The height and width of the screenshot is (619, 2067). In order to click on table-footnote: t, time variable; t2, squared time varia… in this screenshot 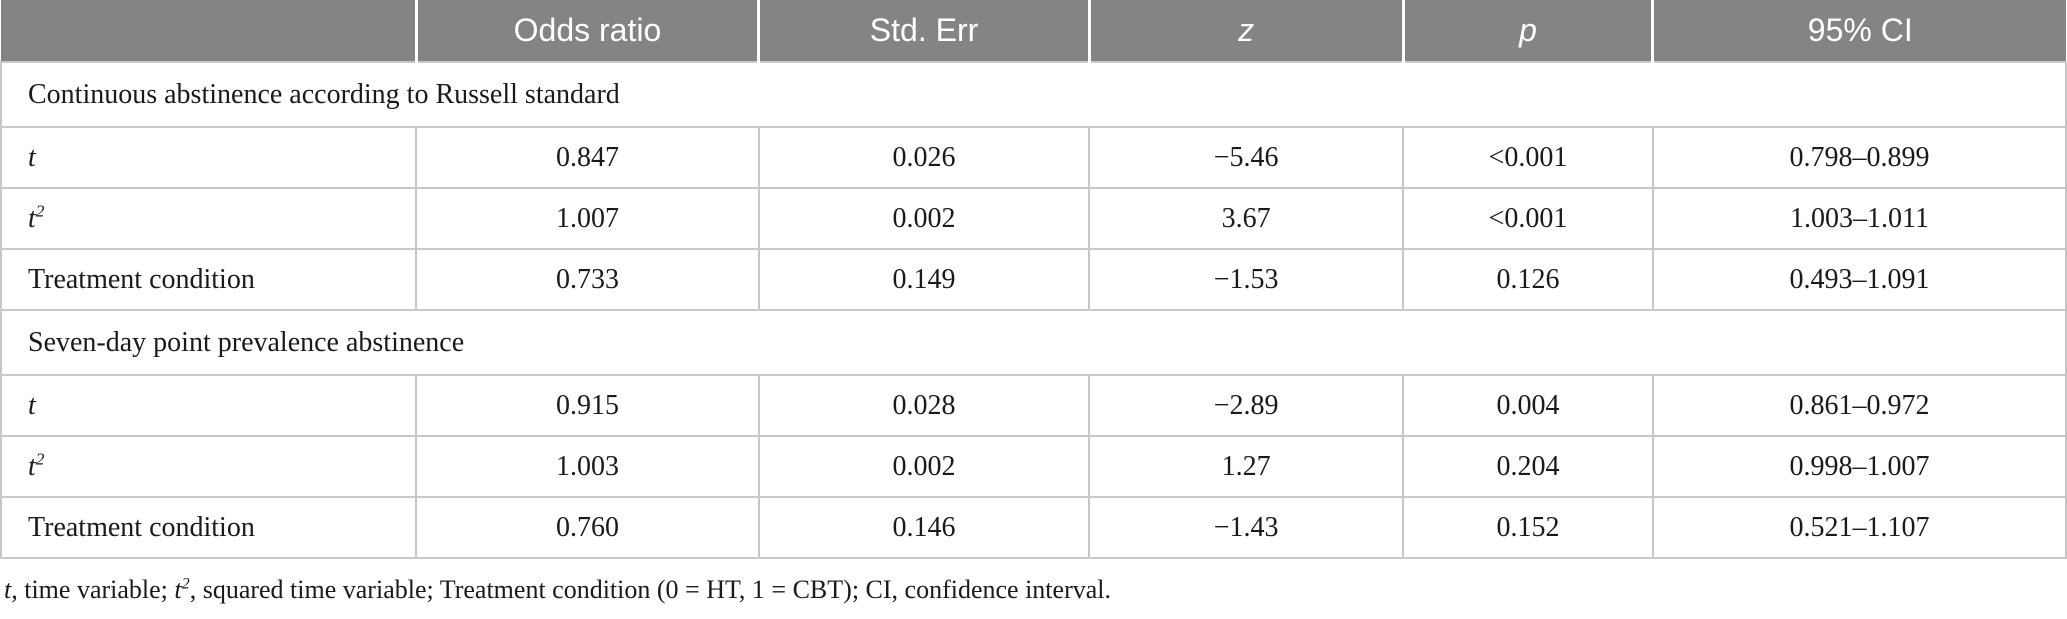, I will do `click(1035, 590)`.